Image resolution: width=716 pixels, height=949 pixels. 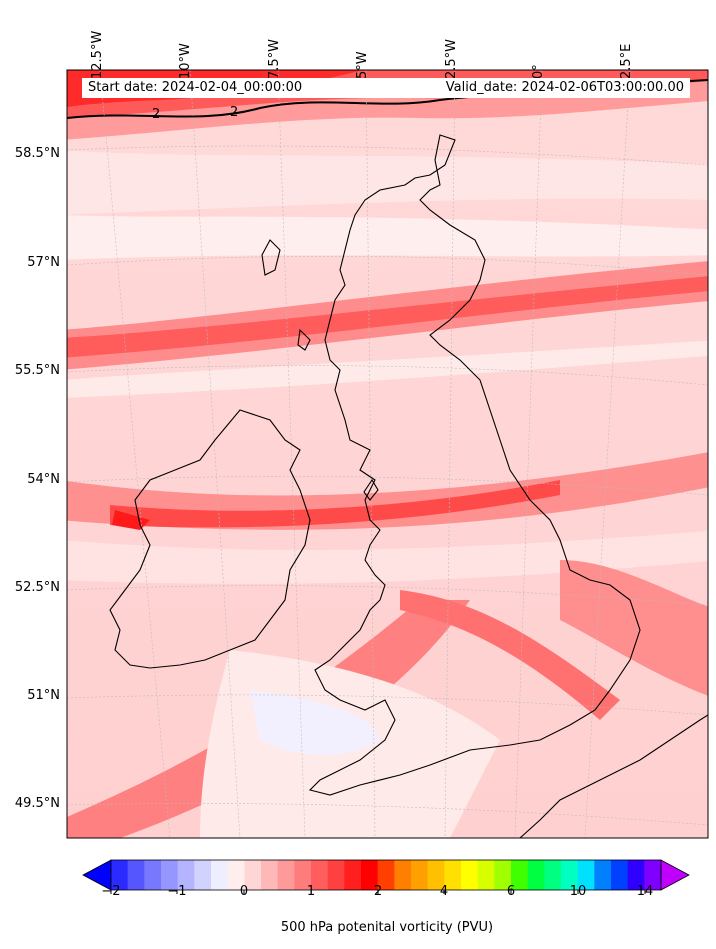 What do you see at coordinates (538, 71) in the screenshot?
I see `lon-label: 0°` at bounding box center [538, 71].